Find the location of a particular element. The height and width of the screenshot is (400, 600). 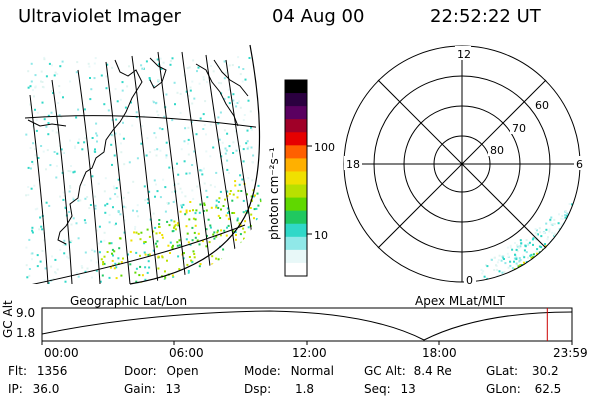

info-ip-label: IP: is located at coordinates (15, 389).